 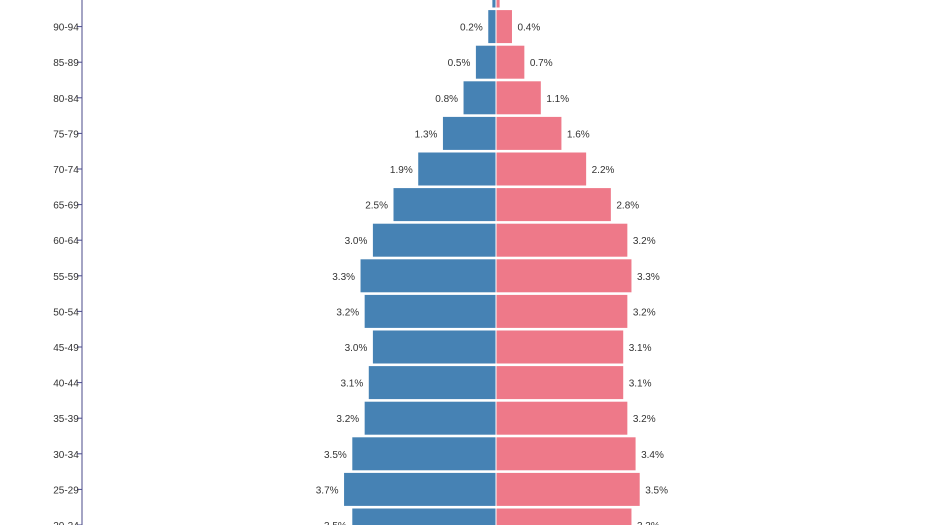 What do you see at coordinates (66, 99) in the screenshot?
I see `y-tick-label: 80-84` at bounding box center [66, 99].